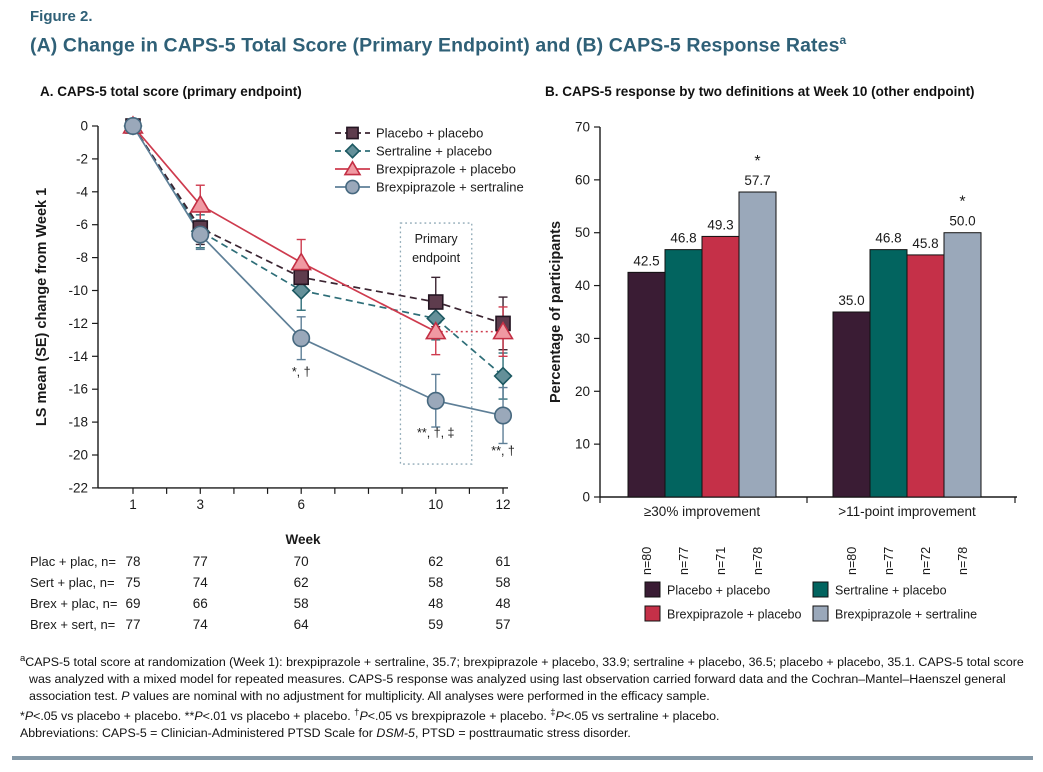 The width and height of the screenshot is (1043, 772). Describe the element at coordinates (582, 127) in the screenshot. I see `y-tick-label: 70` at that location.